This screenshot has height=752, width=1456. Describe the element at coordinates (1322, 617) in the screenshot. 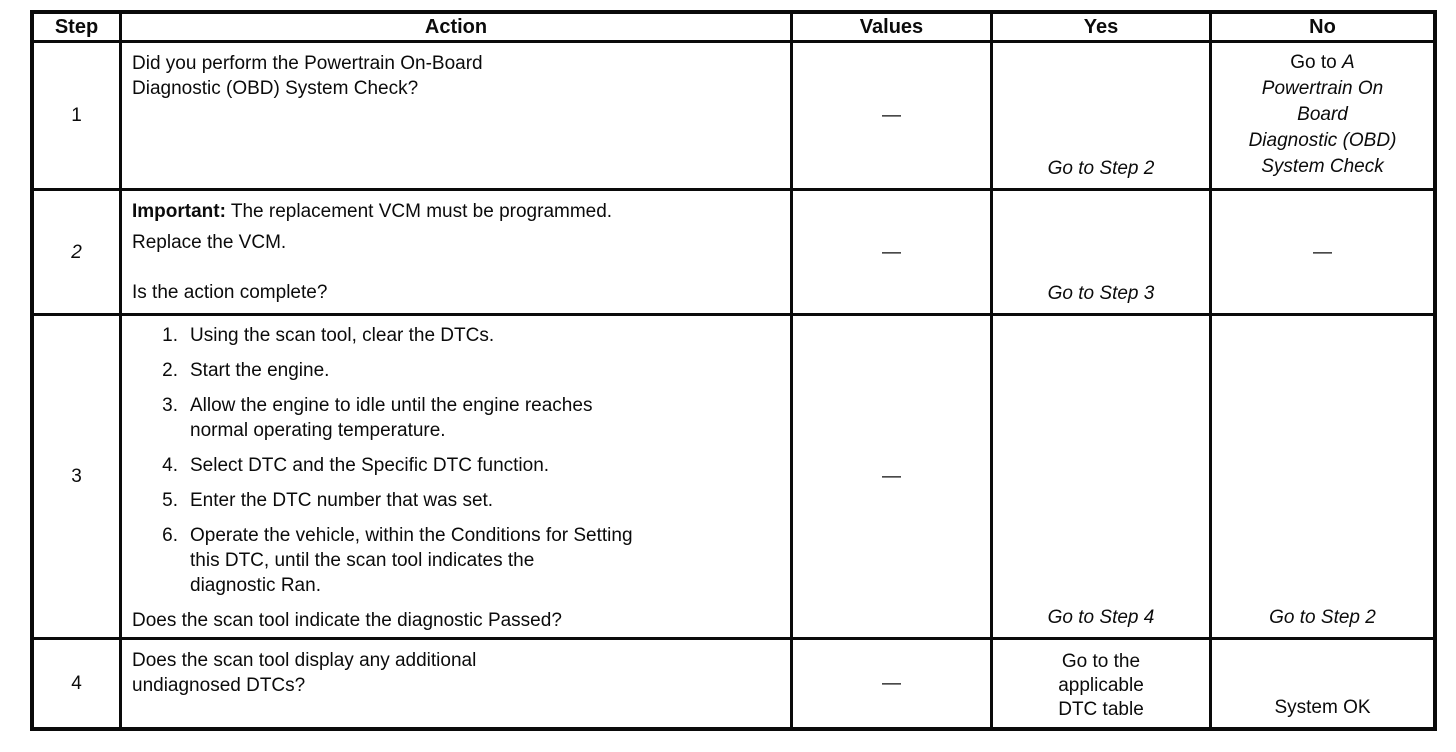

I see `no-goto-text: Go to Step 2` at that location.